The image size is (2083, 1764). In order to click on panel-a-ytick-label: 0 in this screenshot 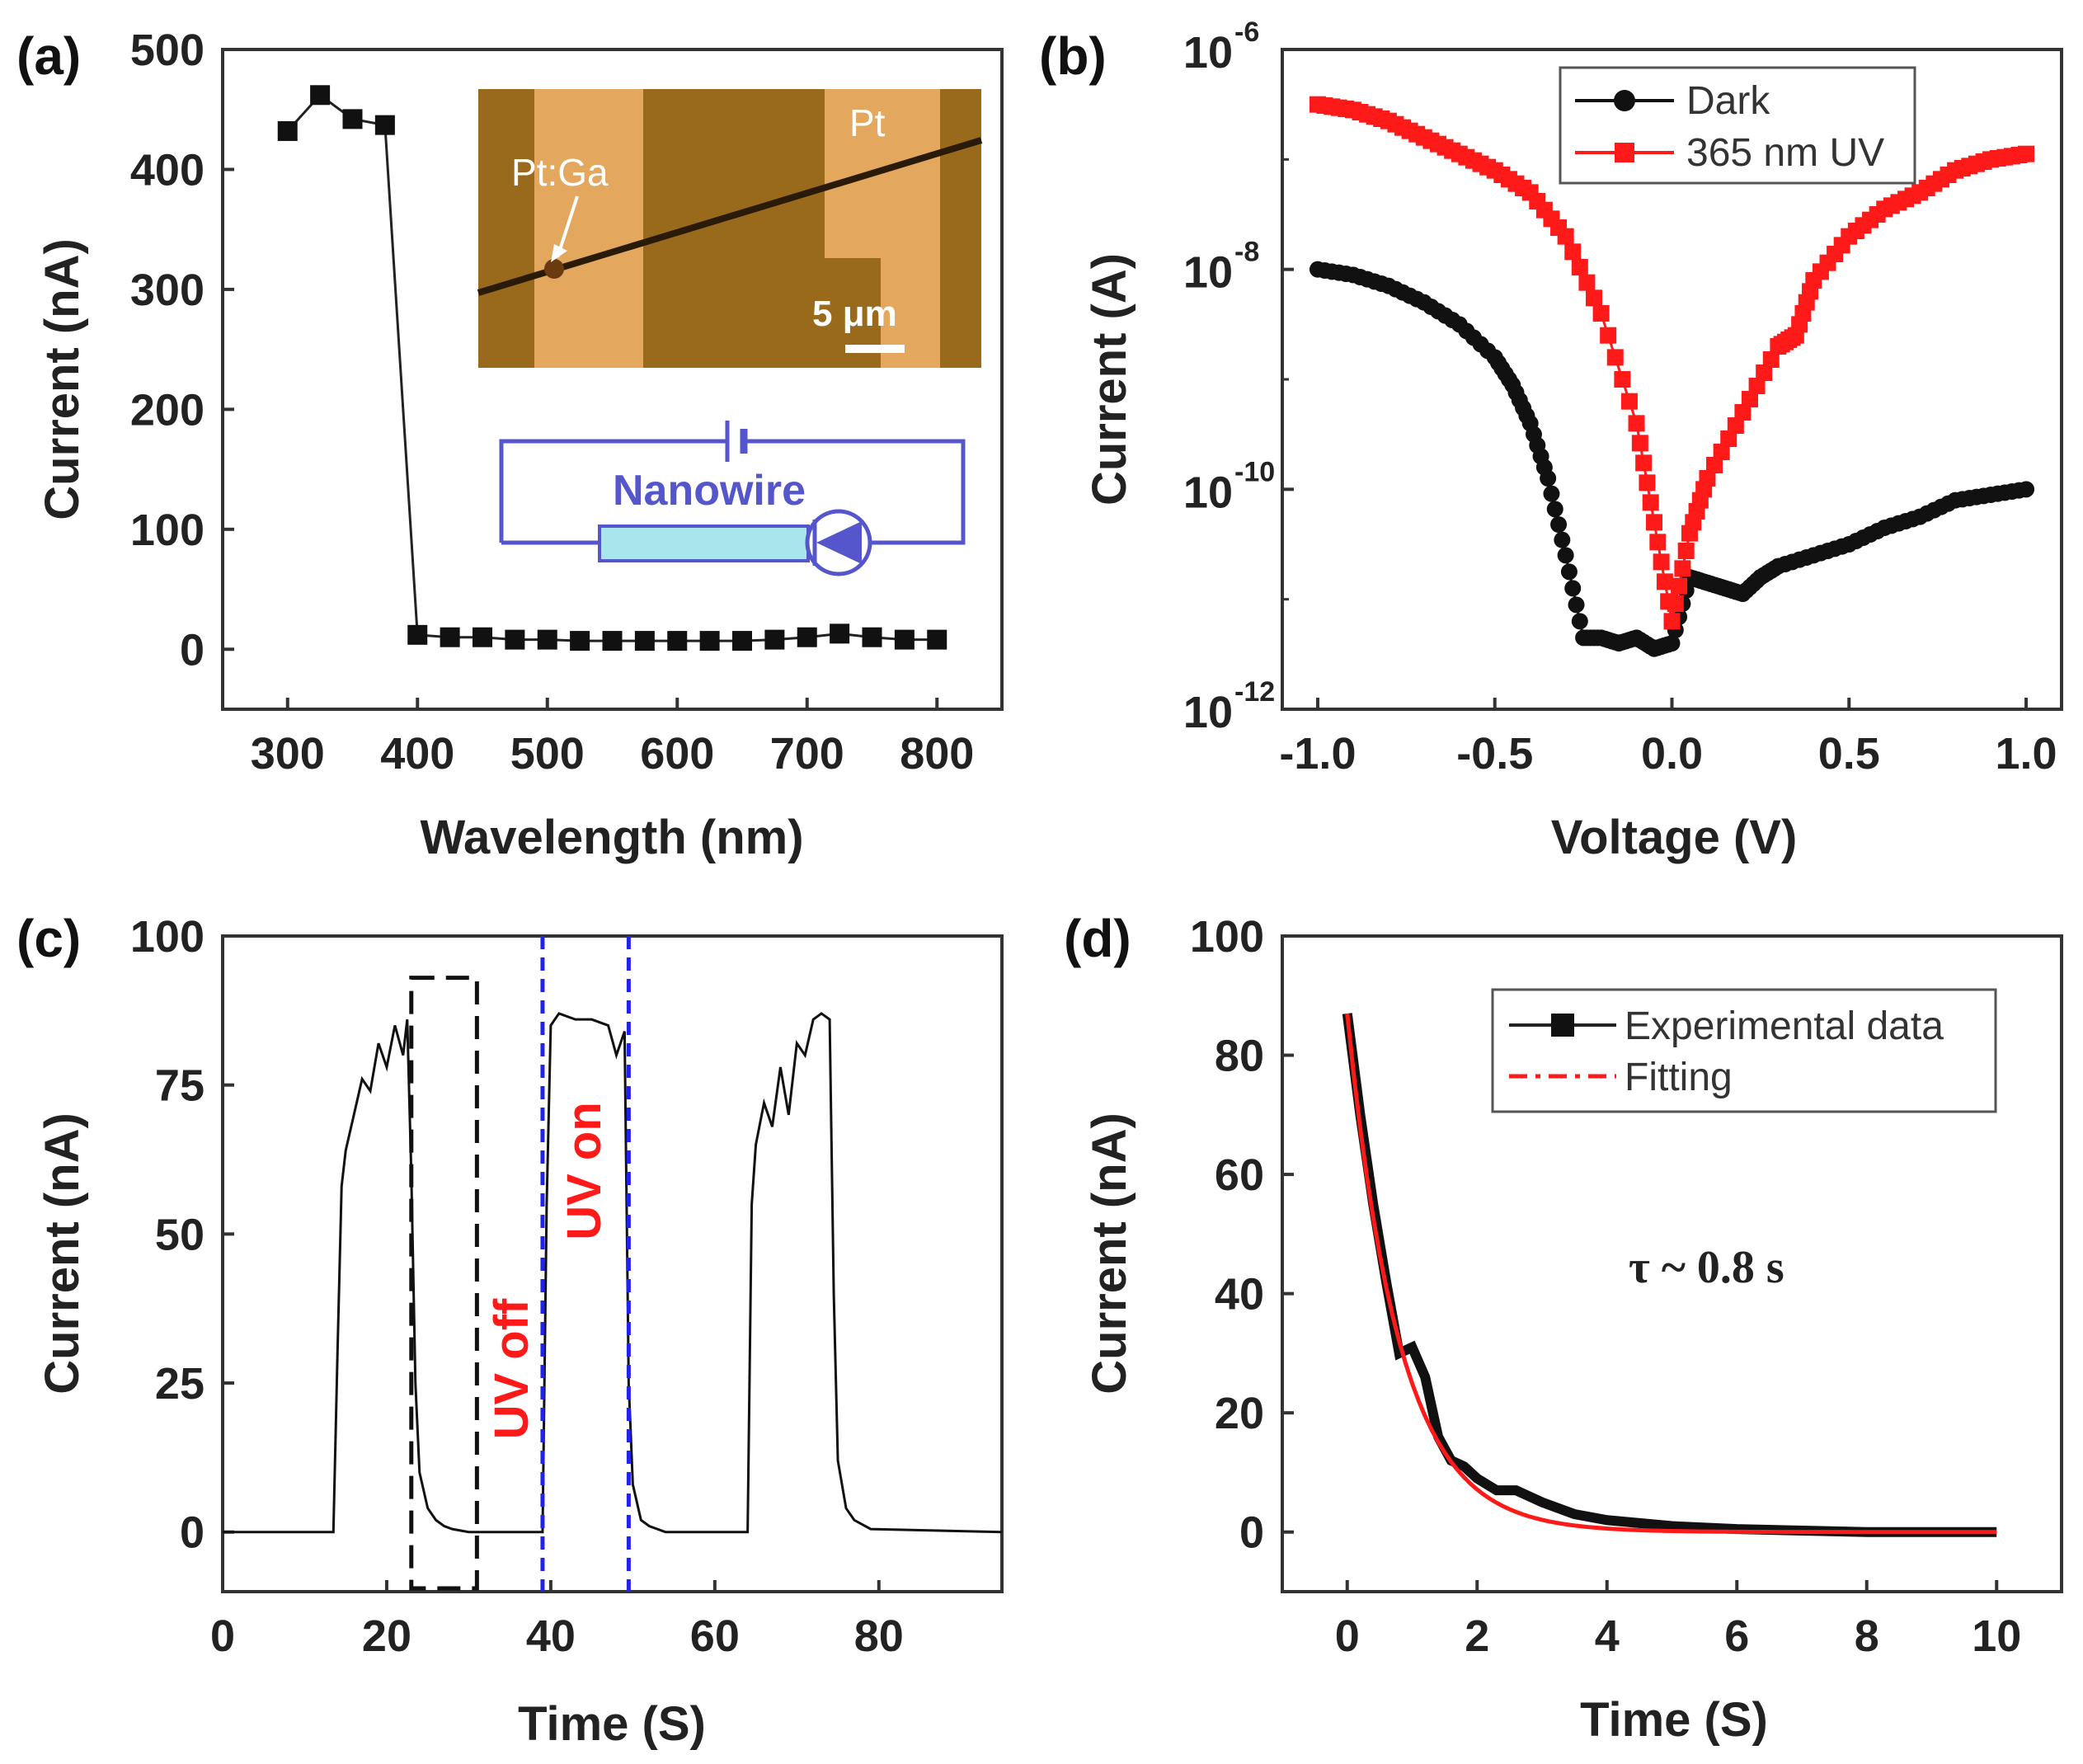, I will do `click(193, 650)`.